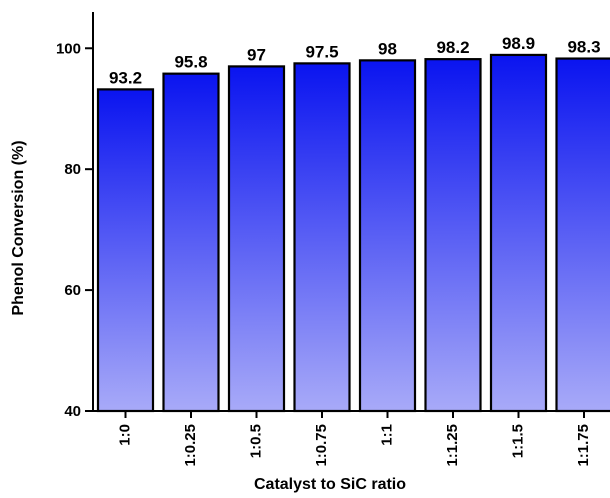 The width and height of the screenshot is (610, 498). I want to click on data-label-1:1.75: 98.3, so click(583, 47).